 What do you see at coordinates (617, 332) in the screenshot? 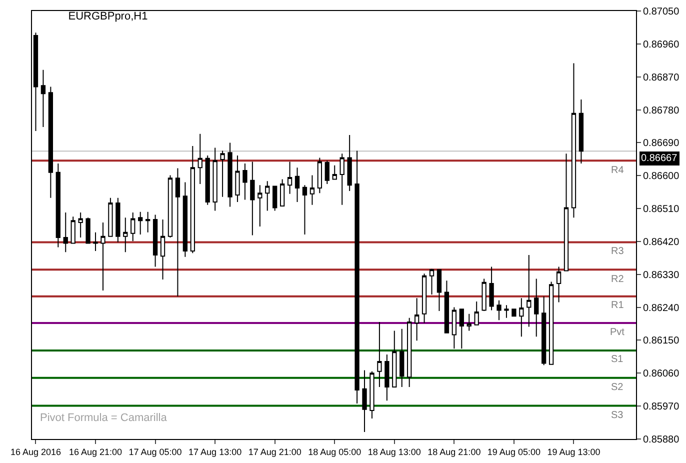
I see `ref-line-label: Pvt` at bounding box center [617, 332].